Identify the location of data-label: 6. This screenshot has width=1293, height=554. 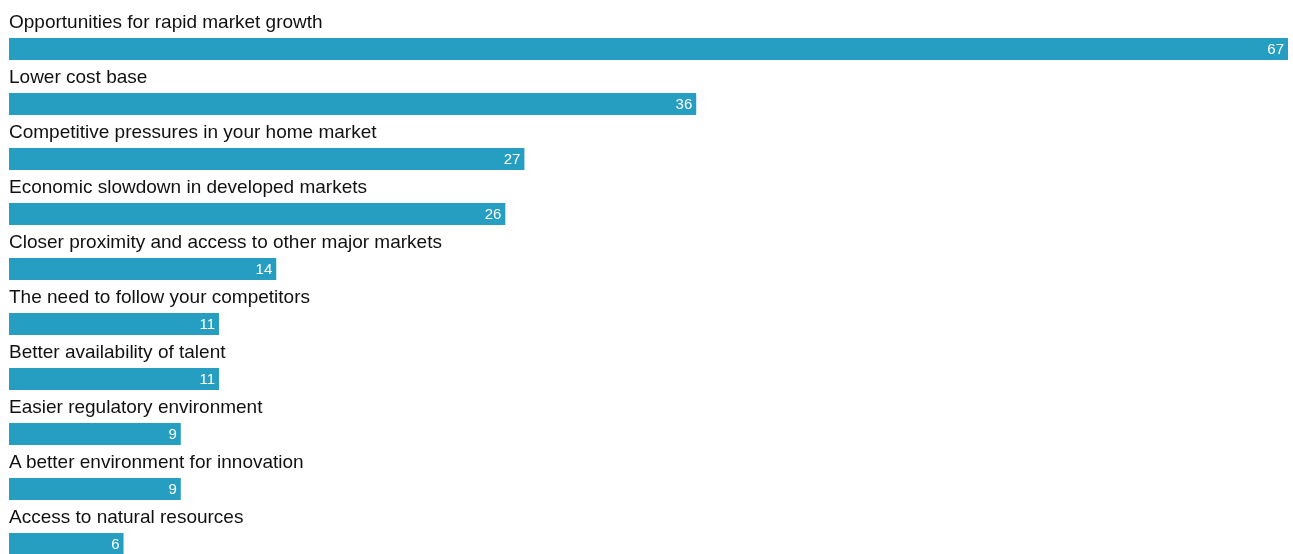
(115, 543).